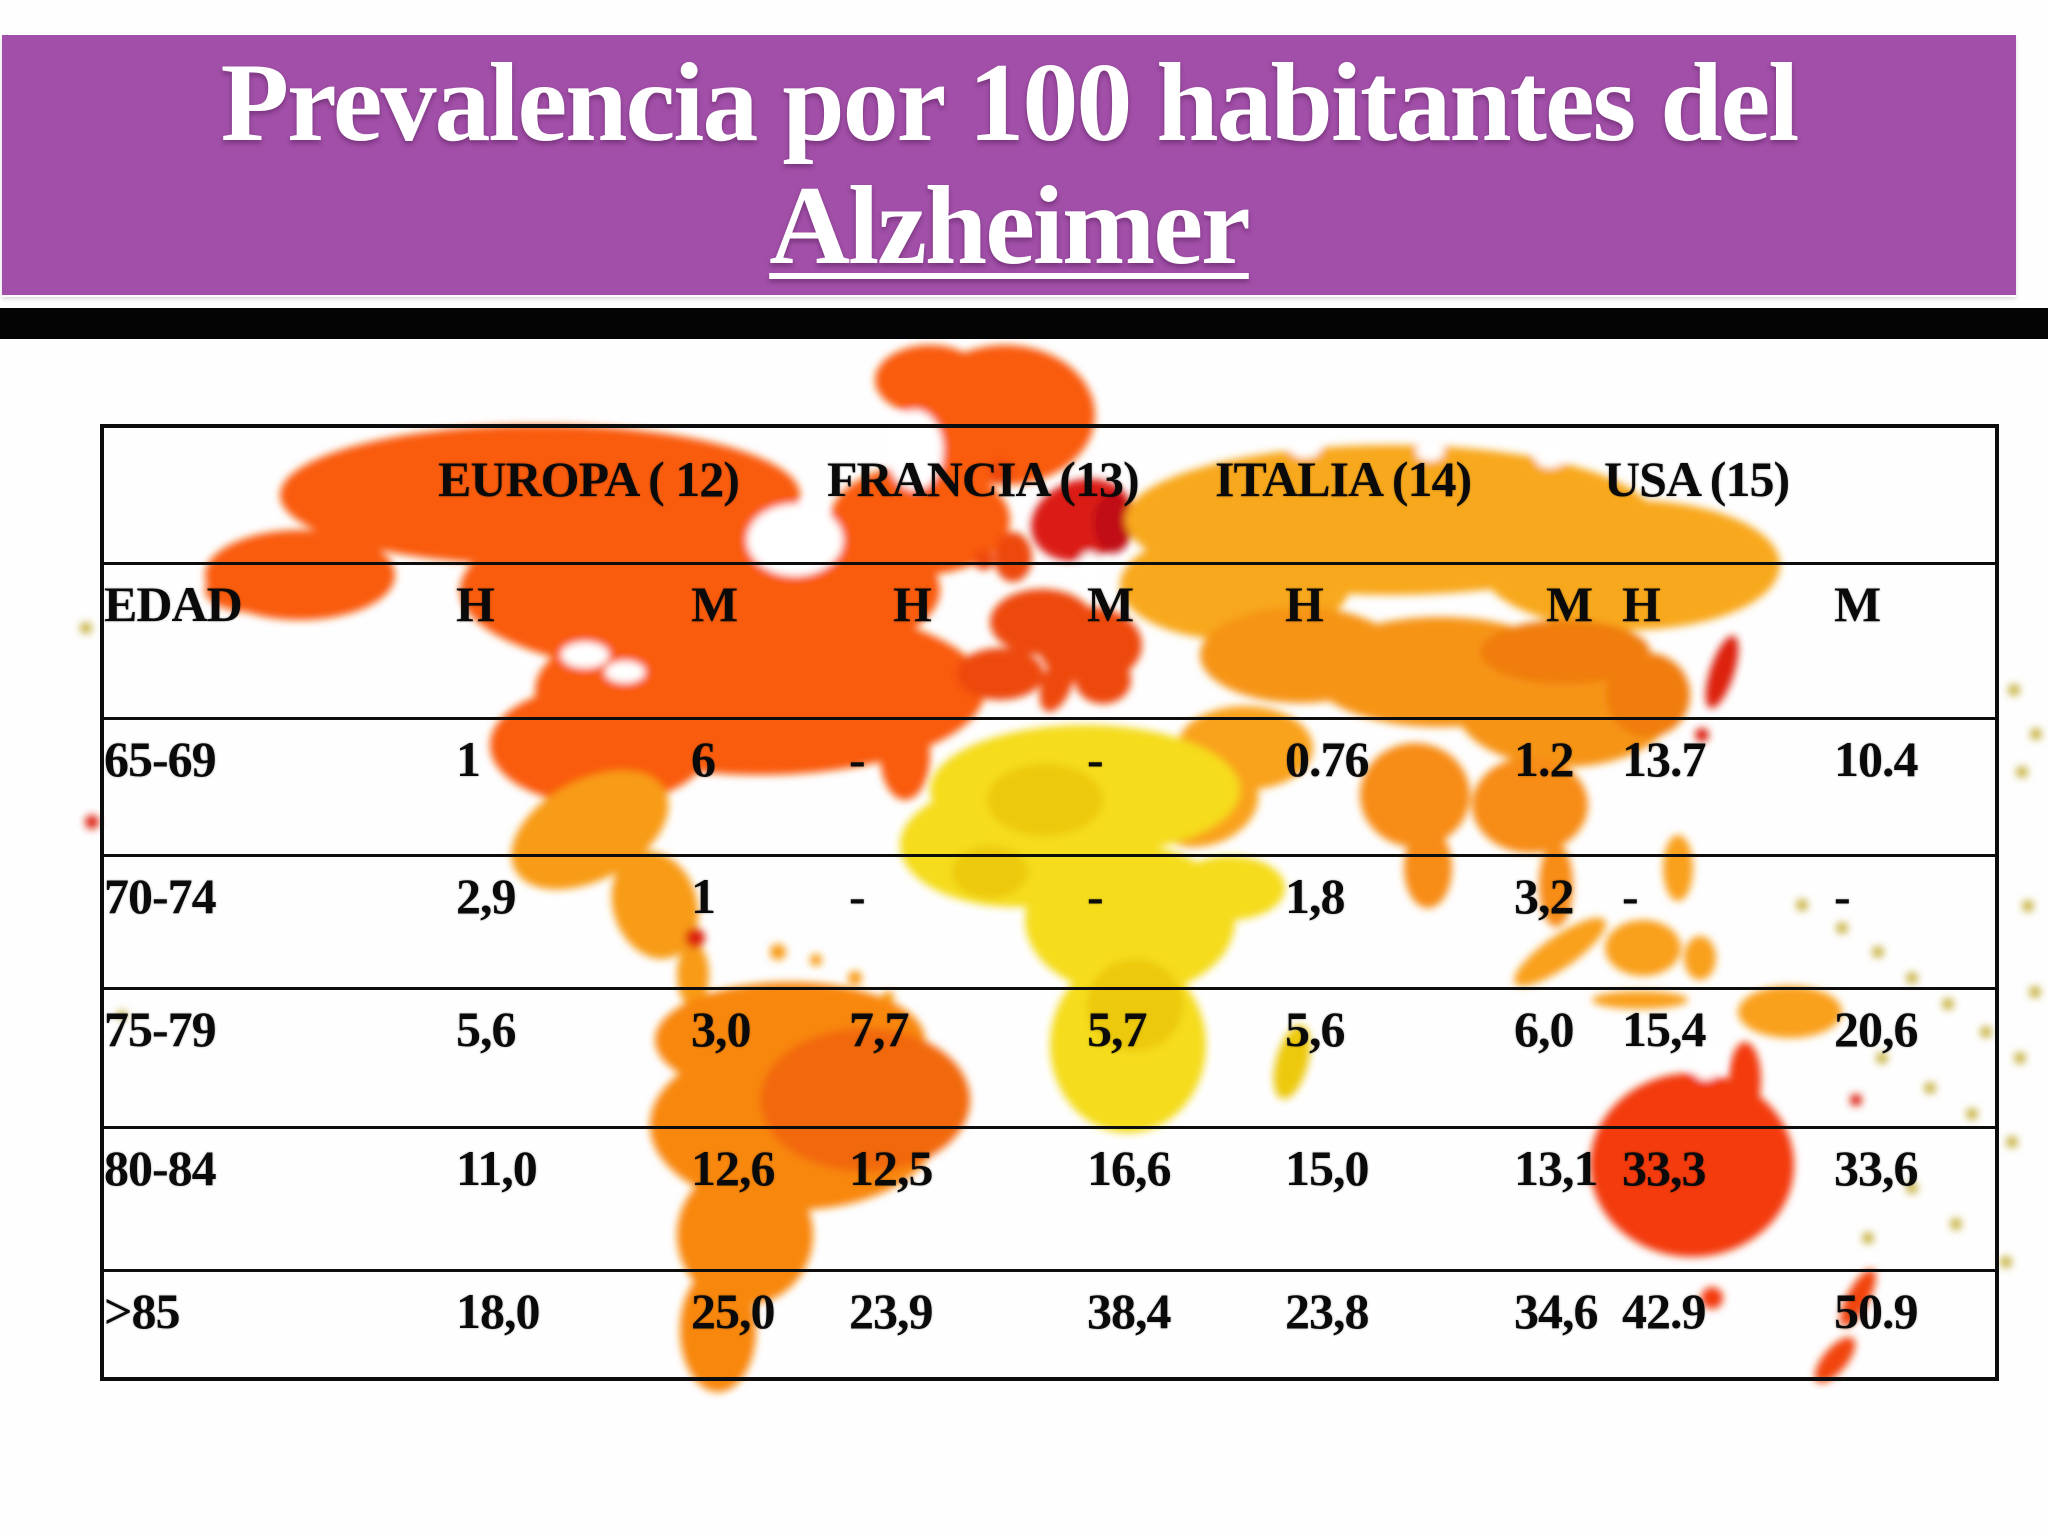 This screenshot has height=1536, width=2048. What do you see at coordinates (1118, 1056) in the screenshot?
I see `cell-value: 5,7` at bounding box center [1118, 1056].